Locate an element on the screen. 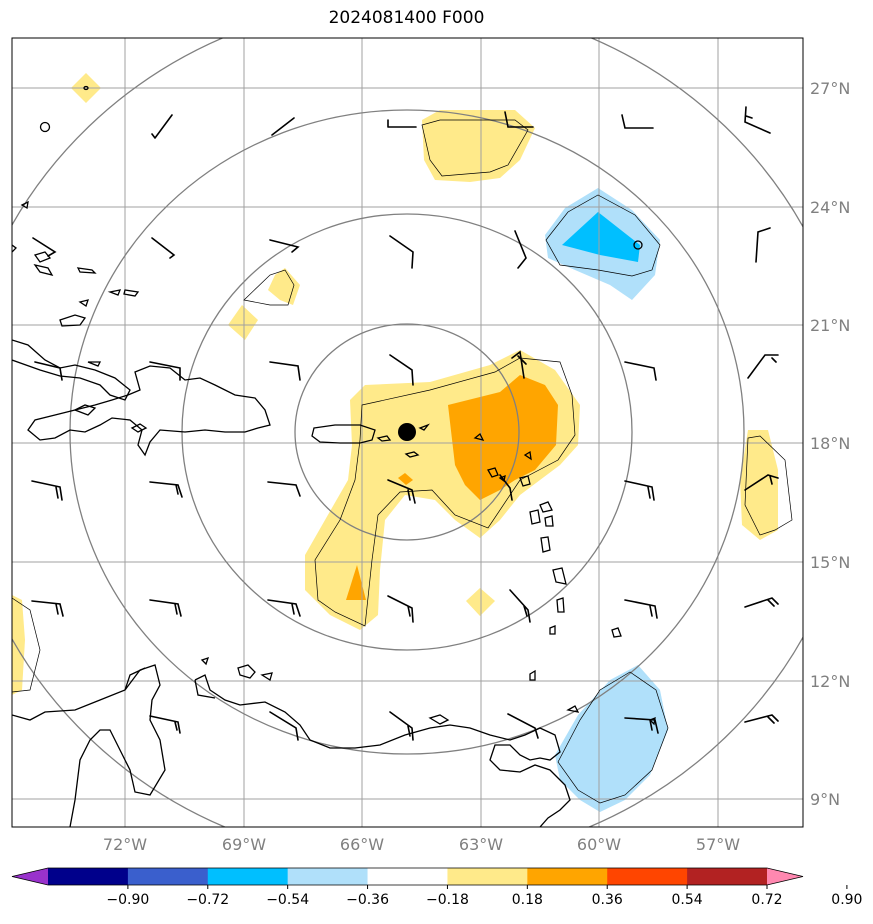 This screenshot has width=873, height=924. lon-label: 60°W is located at coordinates (599, 844).